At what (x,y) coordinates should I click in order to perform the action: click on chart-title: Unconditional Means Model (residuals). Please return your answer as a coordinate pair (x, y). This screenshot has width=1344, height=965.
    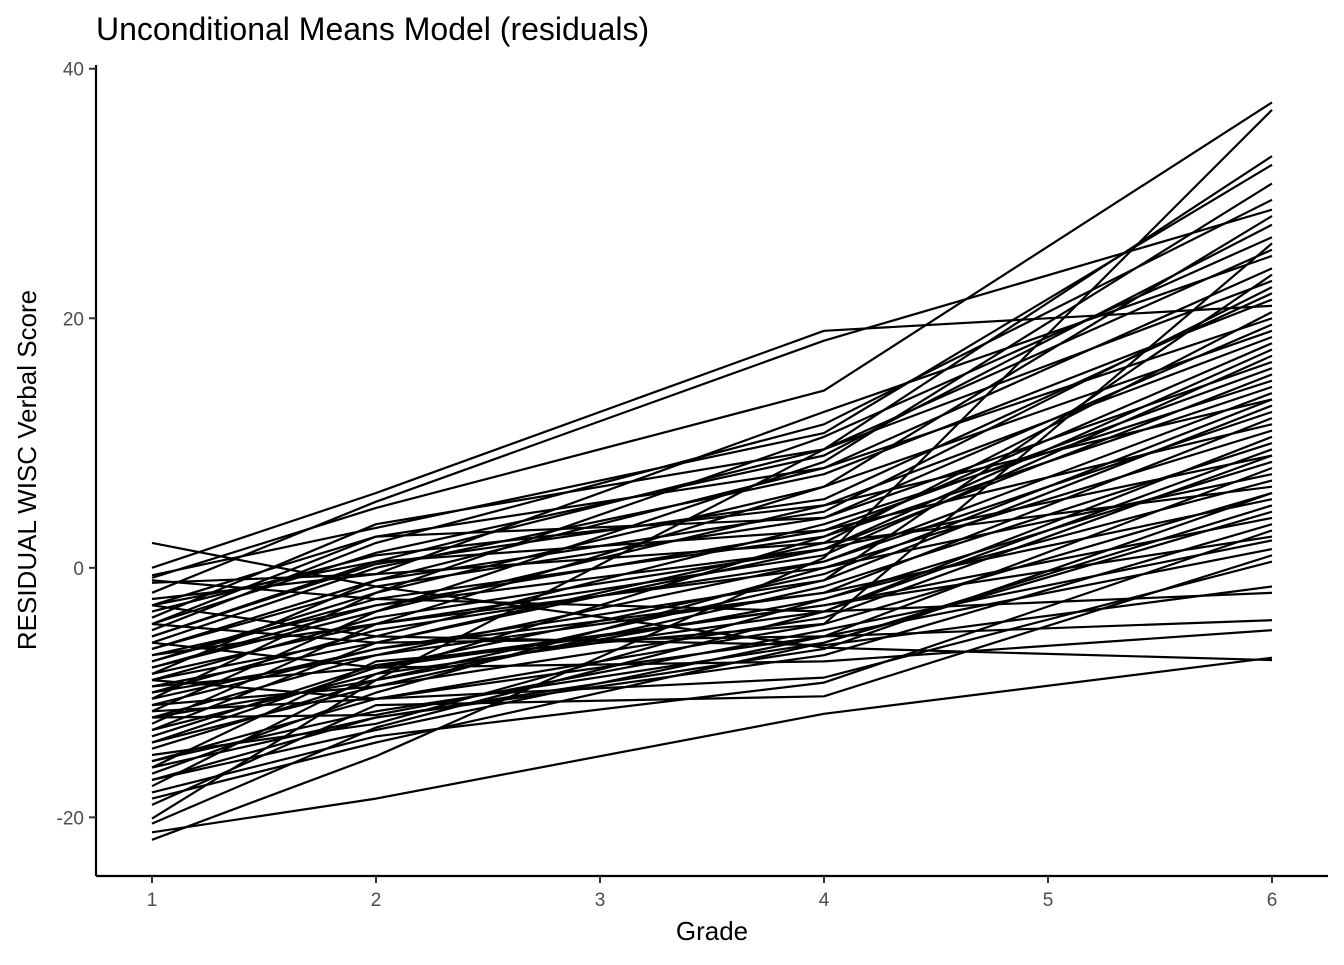
    Looking at the image, I should click on (372, 29).